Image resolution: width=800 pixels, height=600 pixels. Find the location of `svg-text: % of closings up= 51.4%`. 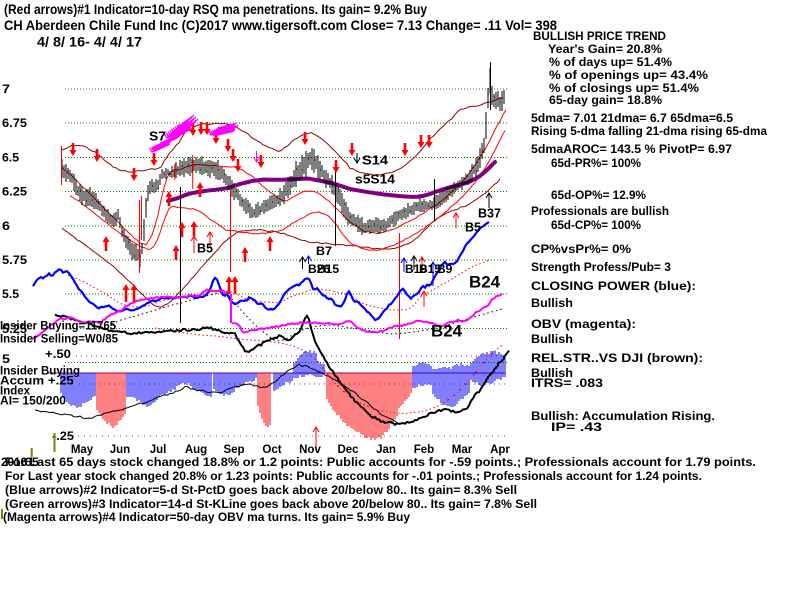

svg-text: % of closings up= 51.4% is located at coordinates (624, 89).